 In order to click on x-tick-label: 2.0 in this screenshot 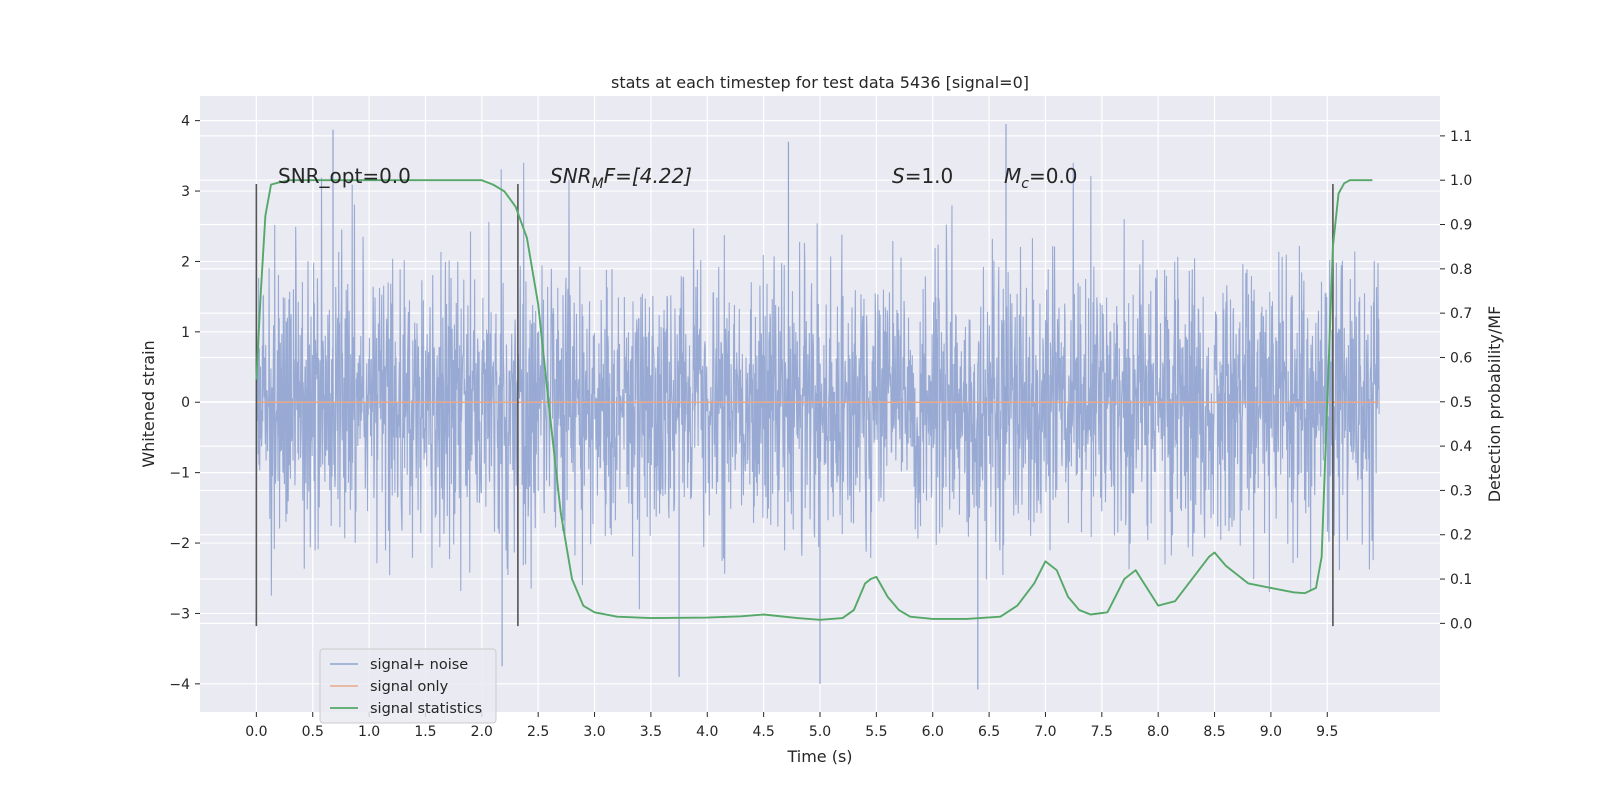, I will do `click(482, 732)`.